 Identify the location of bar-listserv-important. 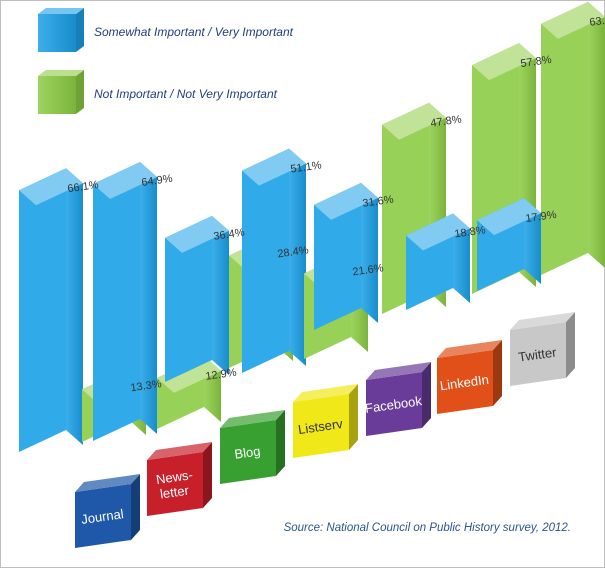
(274, 260).